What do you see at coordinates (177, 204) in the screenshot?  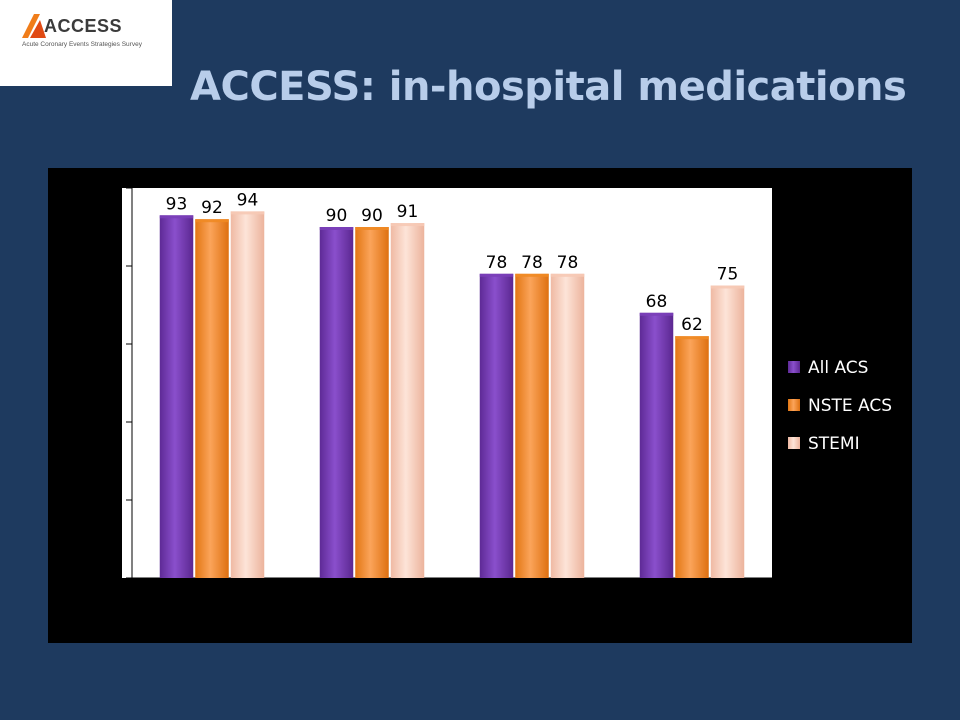 I see `data-label: 93` at bounding box center [177, 204].